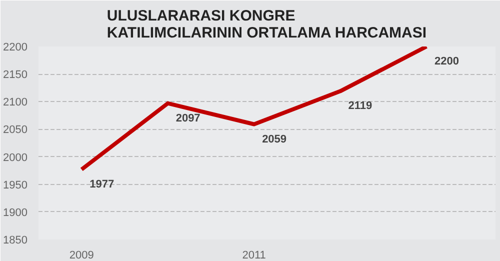 This screenshot has width=500, height=261. What do you see at coordinates (15, 102) in the screenshot?
I see `y-tick-label: 2100` at bounding box center [15, 102].